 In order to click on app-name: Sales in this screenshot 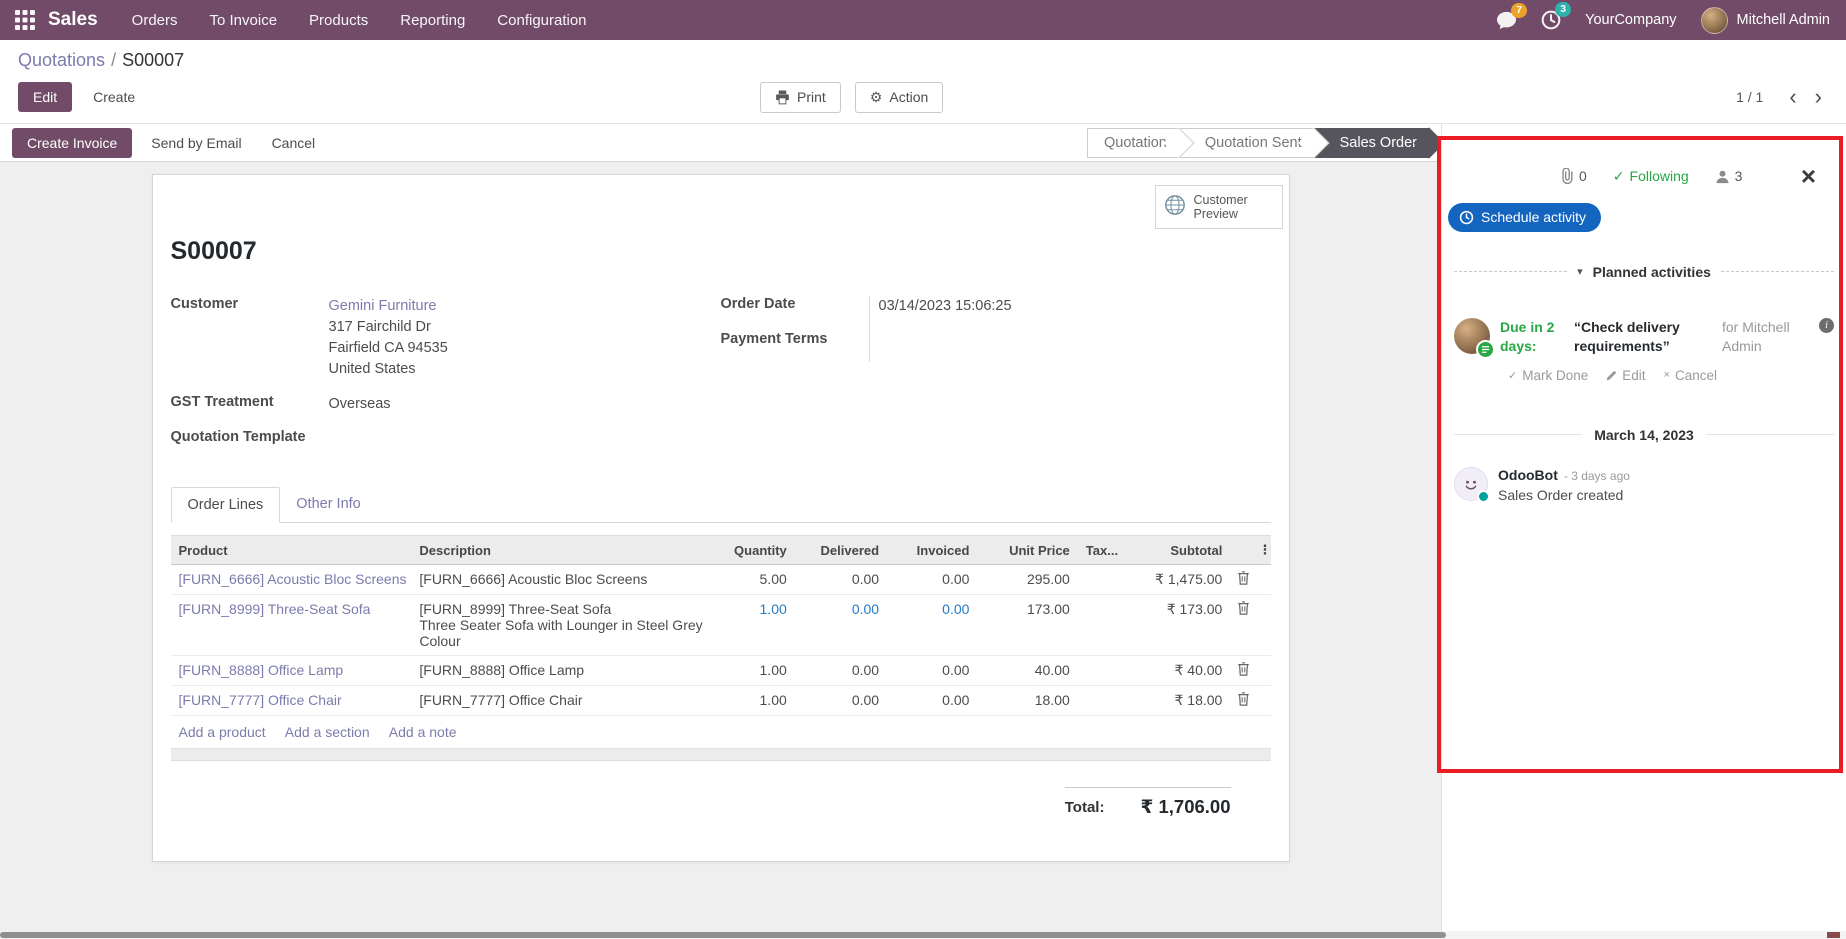, I will do `click(73, 19)`.